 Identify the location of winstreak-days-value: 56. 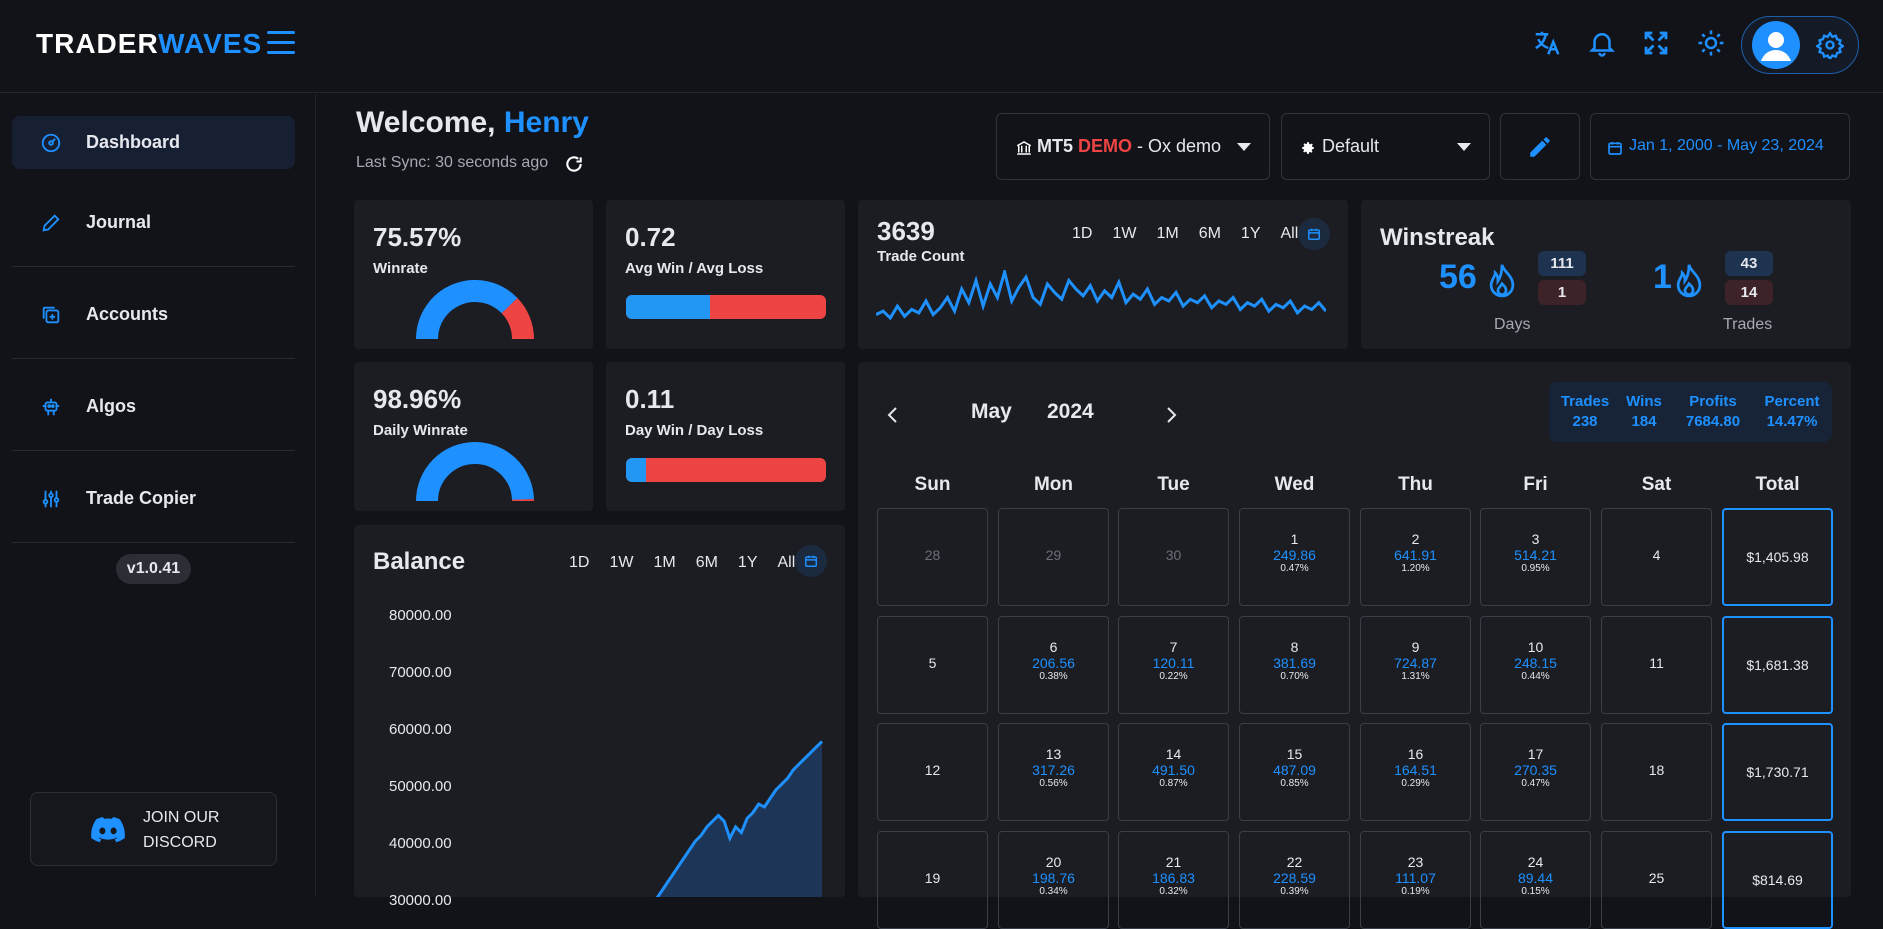
(1458, 277).